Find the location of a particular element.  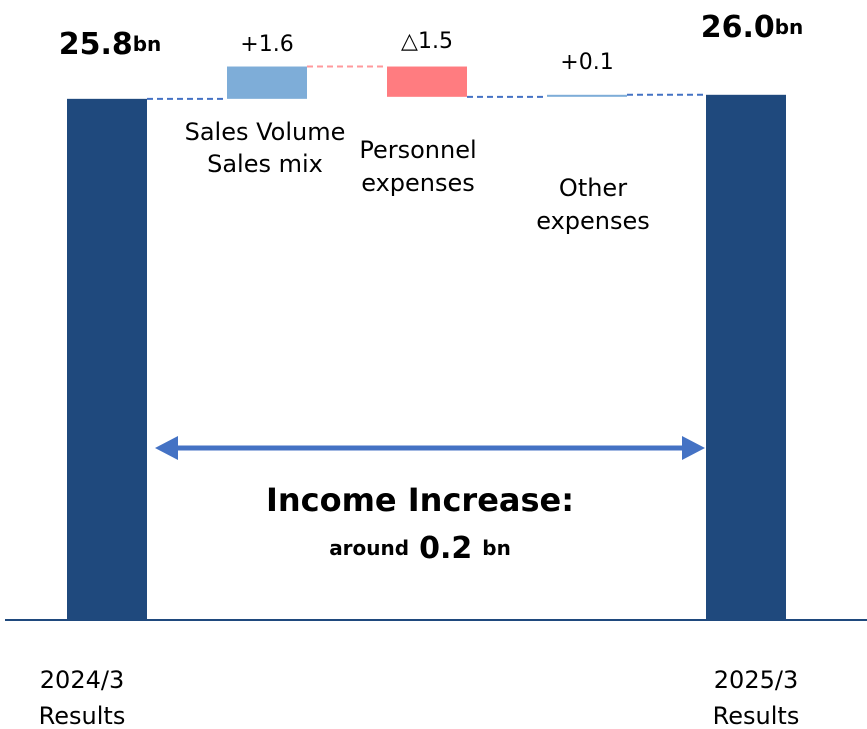

annotation-number: 0.2 is located at coordinates (445, 548).